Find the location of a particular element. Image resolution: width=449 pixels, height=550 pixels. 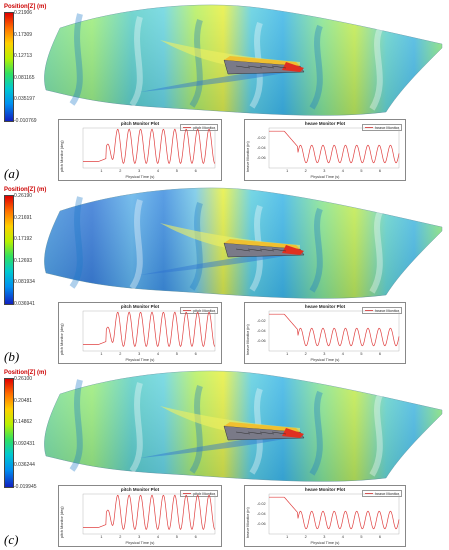

colorbar-tick-label: 0.26190 is located at coordinates (23, 196).